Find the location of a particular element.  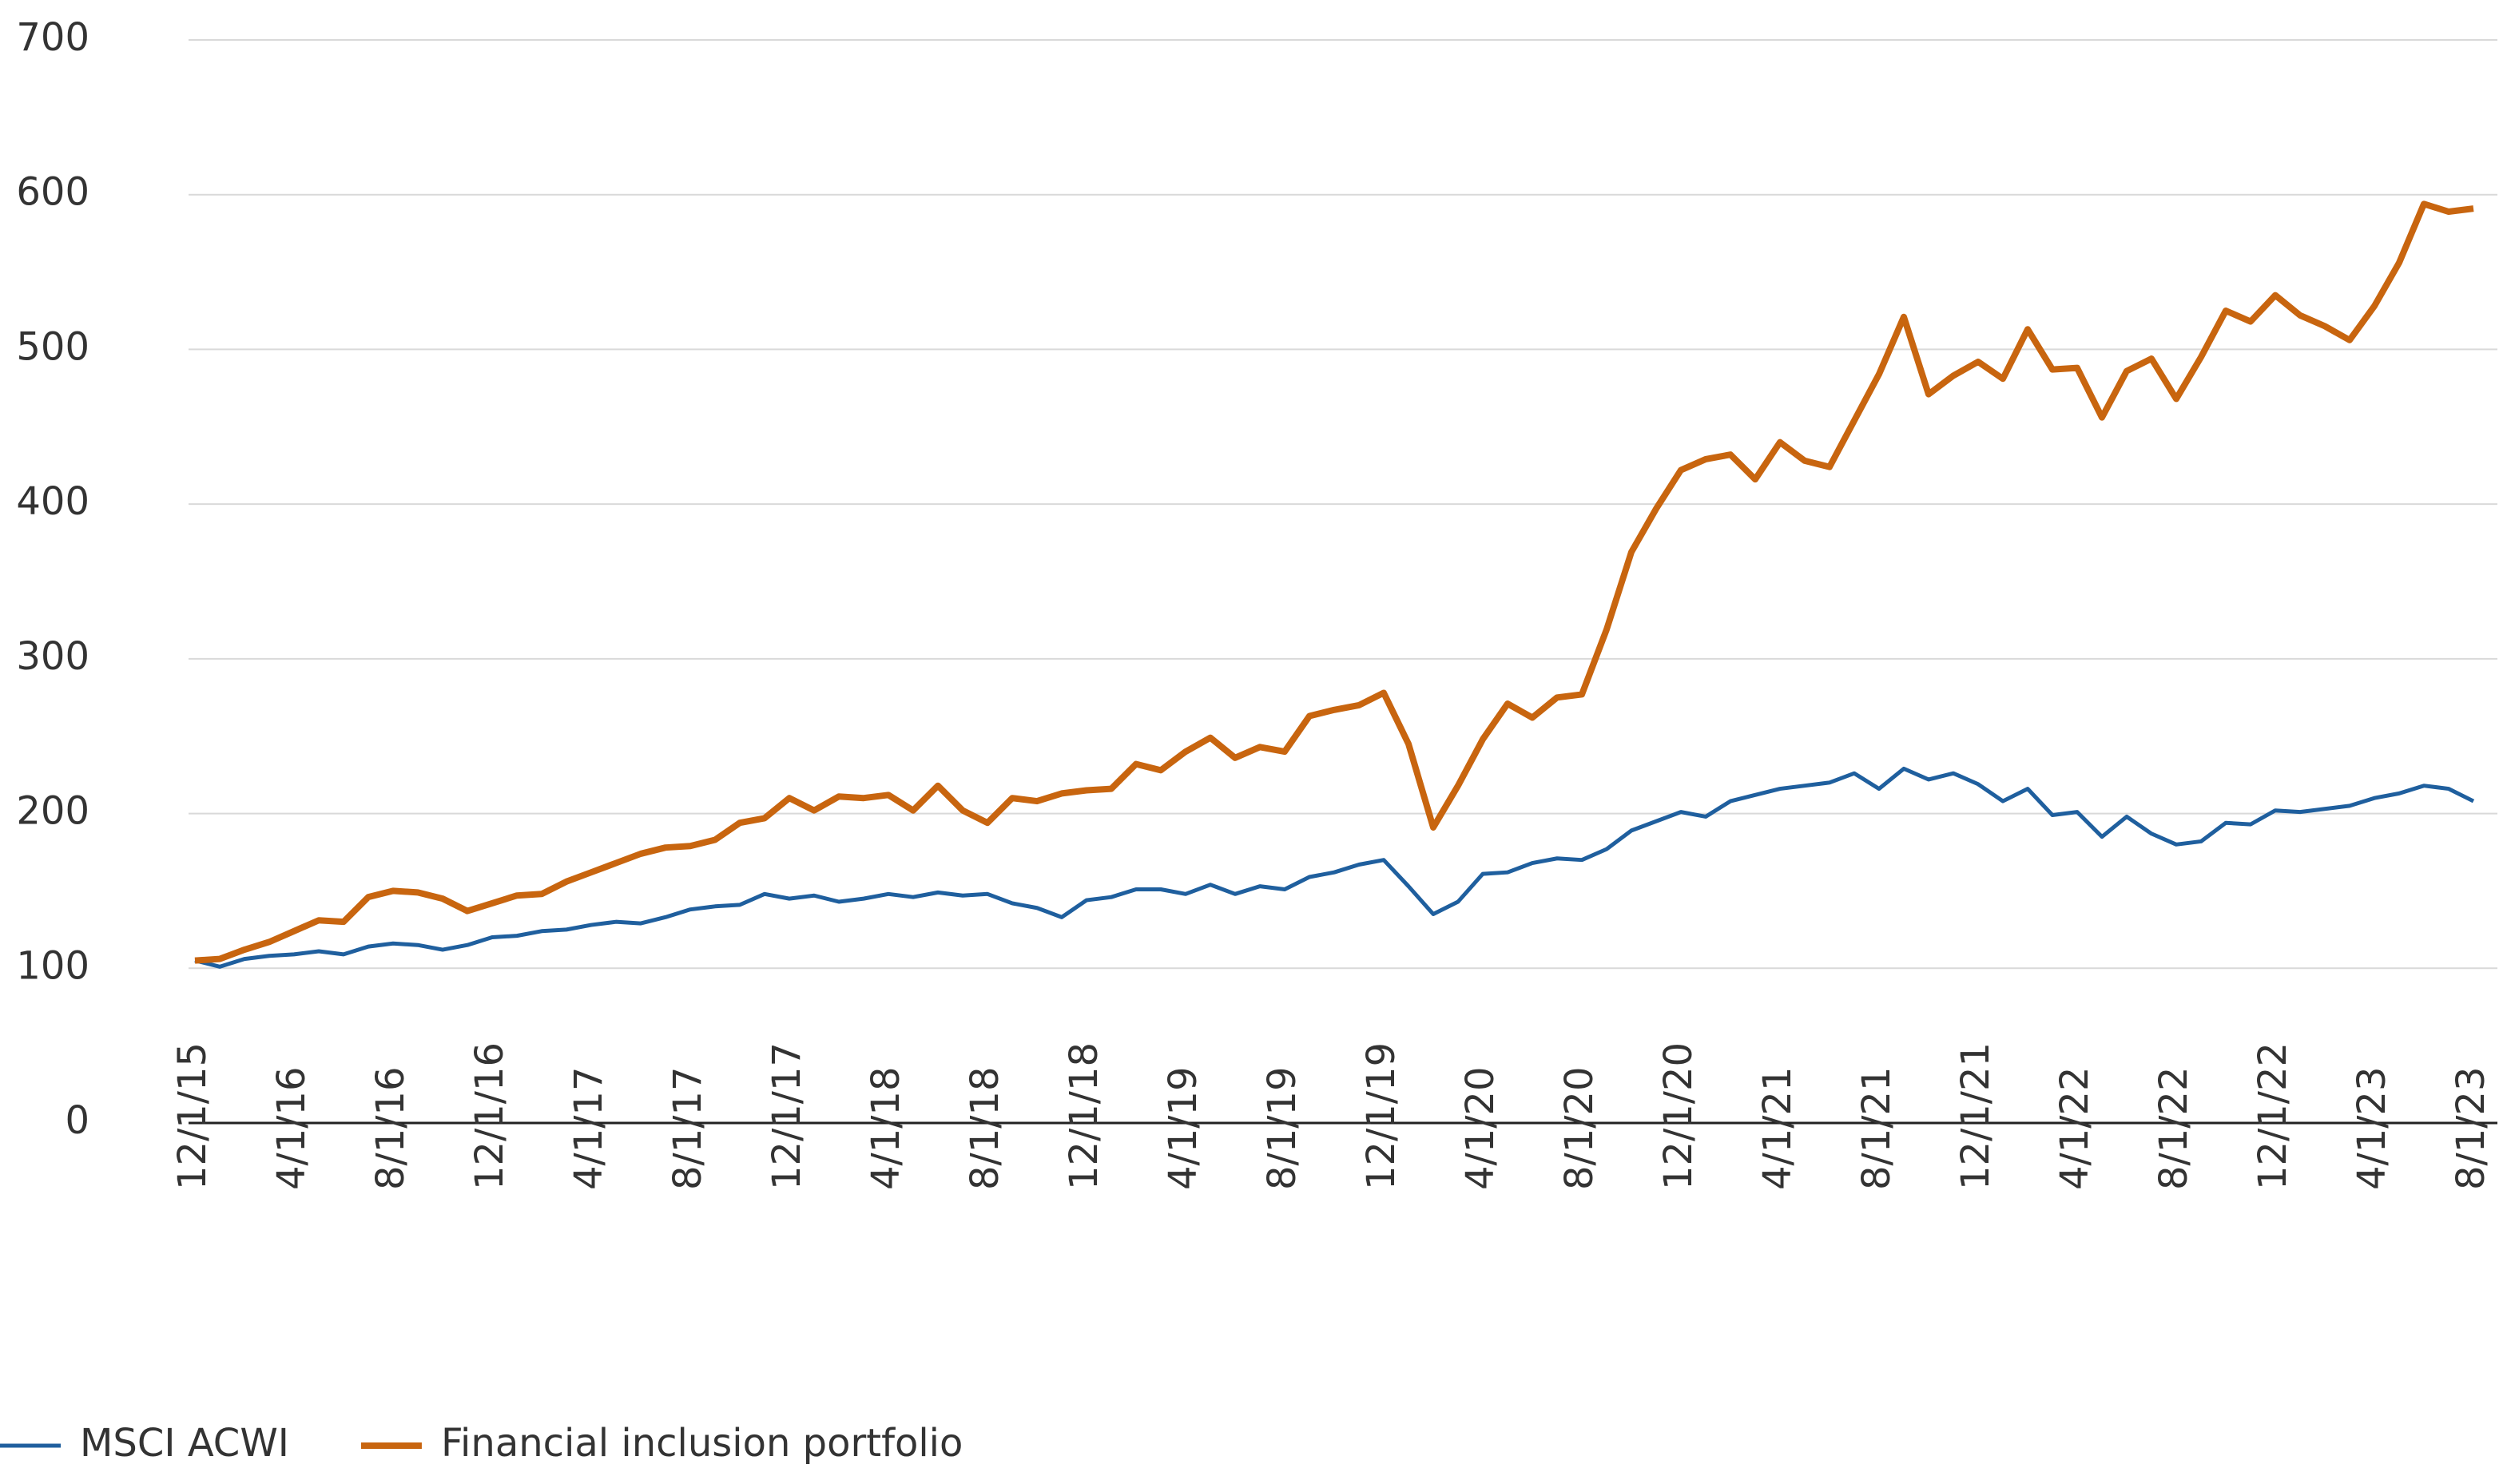

y-tick-label: 100 is located at coordinates (53, 965).